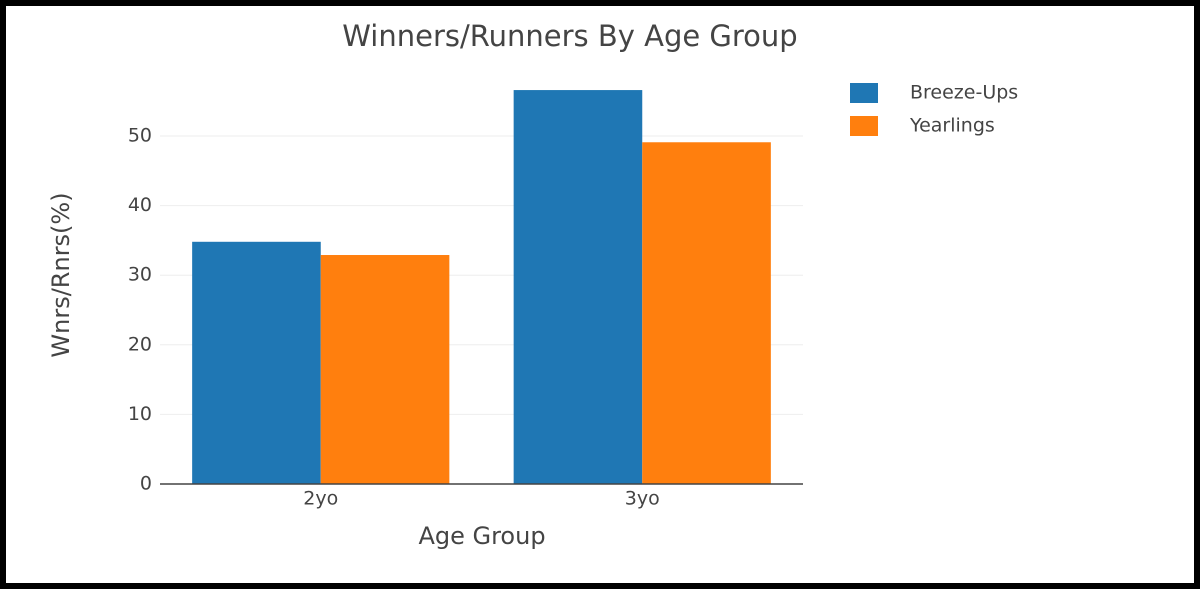 This screenshot has width=1200, height=589. What do you see at coordinates (140, 414) in the screenshot?
I see `y-tick-label: 10` at bounding box center [140, 414].